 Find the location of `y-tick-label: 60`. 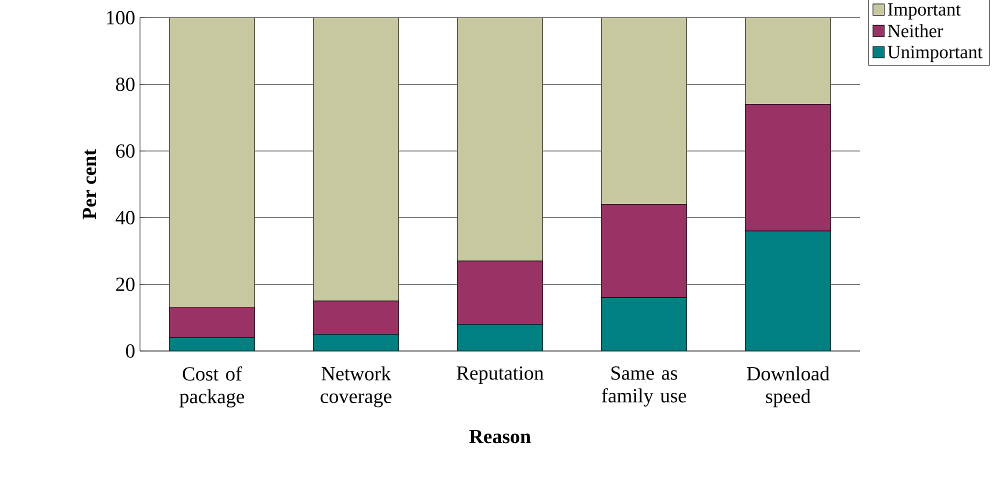

y-tick-label: 60 is located at coordinates (125, 151).